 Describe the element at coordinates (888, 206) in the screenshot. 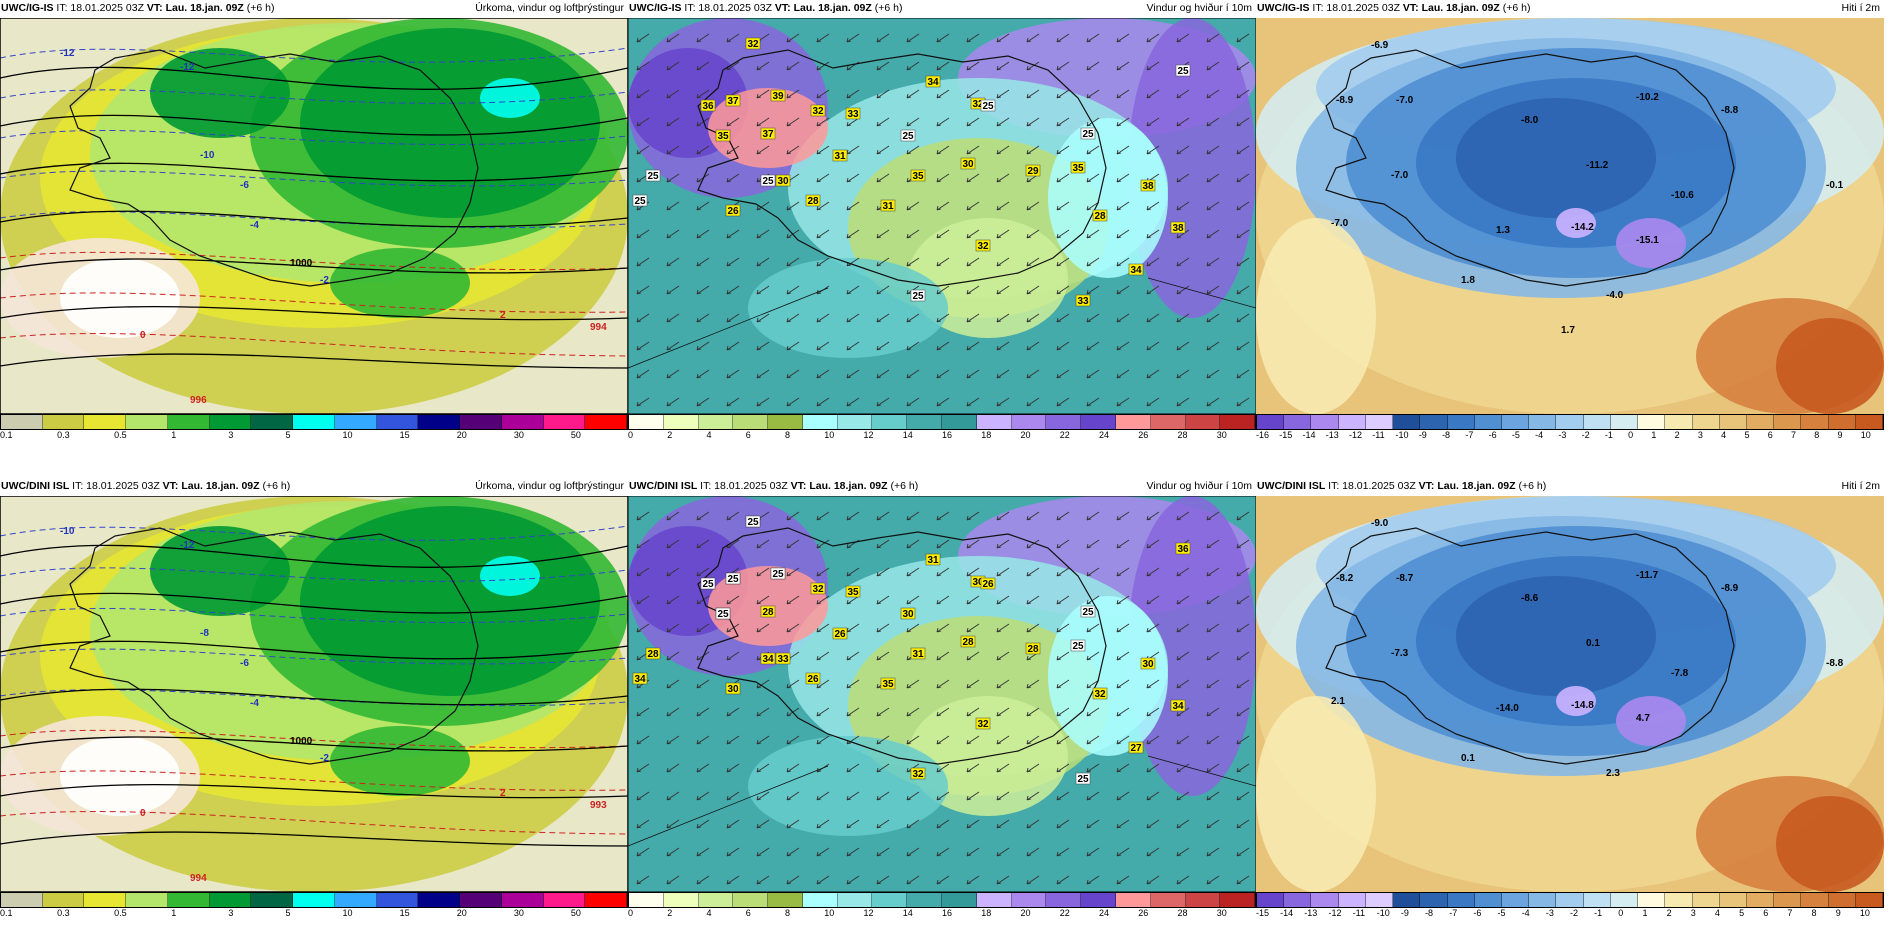

I see `svg-text: 31` at that location.